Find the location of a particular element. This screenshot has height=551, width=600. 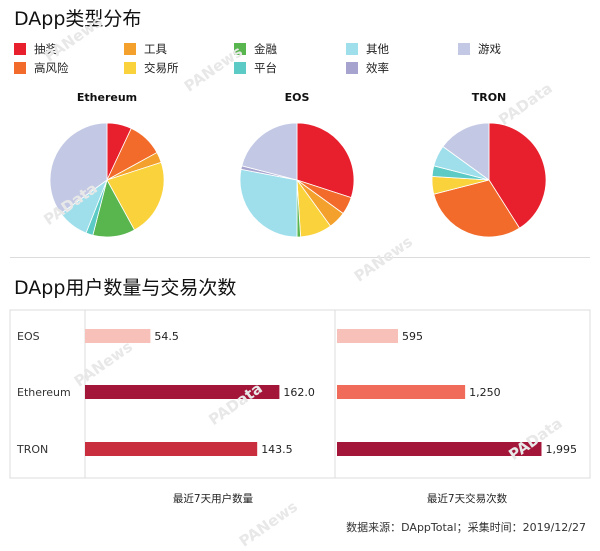

pie-slice-其他 is located at coordinates (268, 203).